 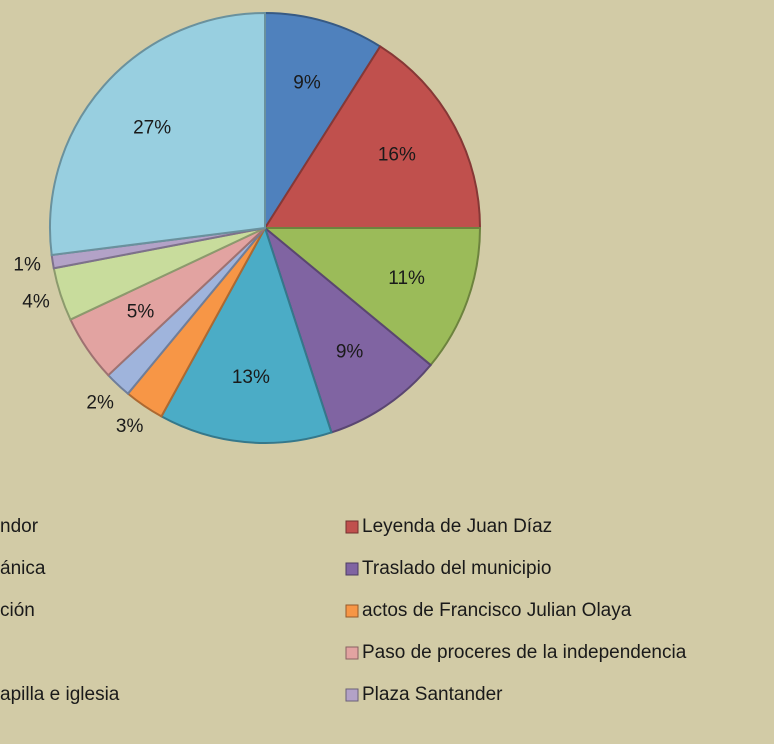 What do you see at coordinates (27, 265) in the screenshot?
I see `data-label: 1%` at bounding box center [27, 265].